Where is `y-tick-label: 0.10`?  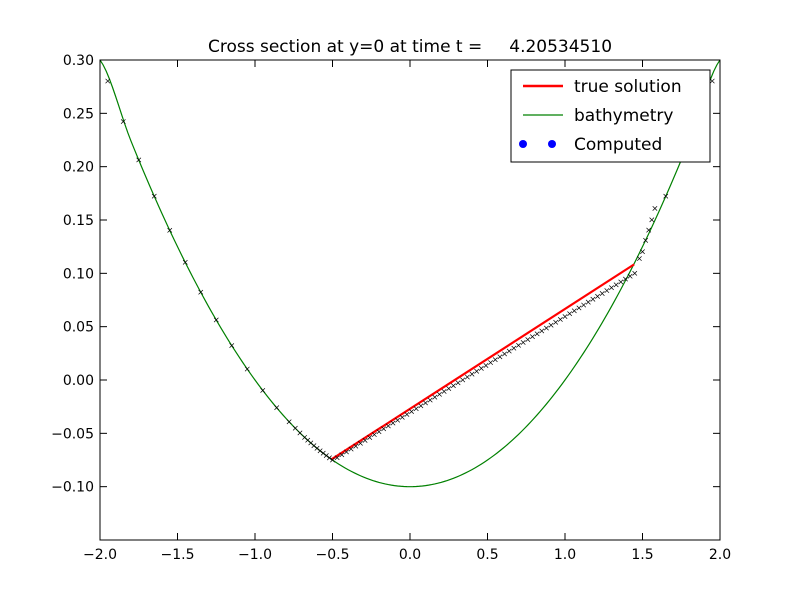
y-tick-label: 0.10 is located at coordinates (78, 274).